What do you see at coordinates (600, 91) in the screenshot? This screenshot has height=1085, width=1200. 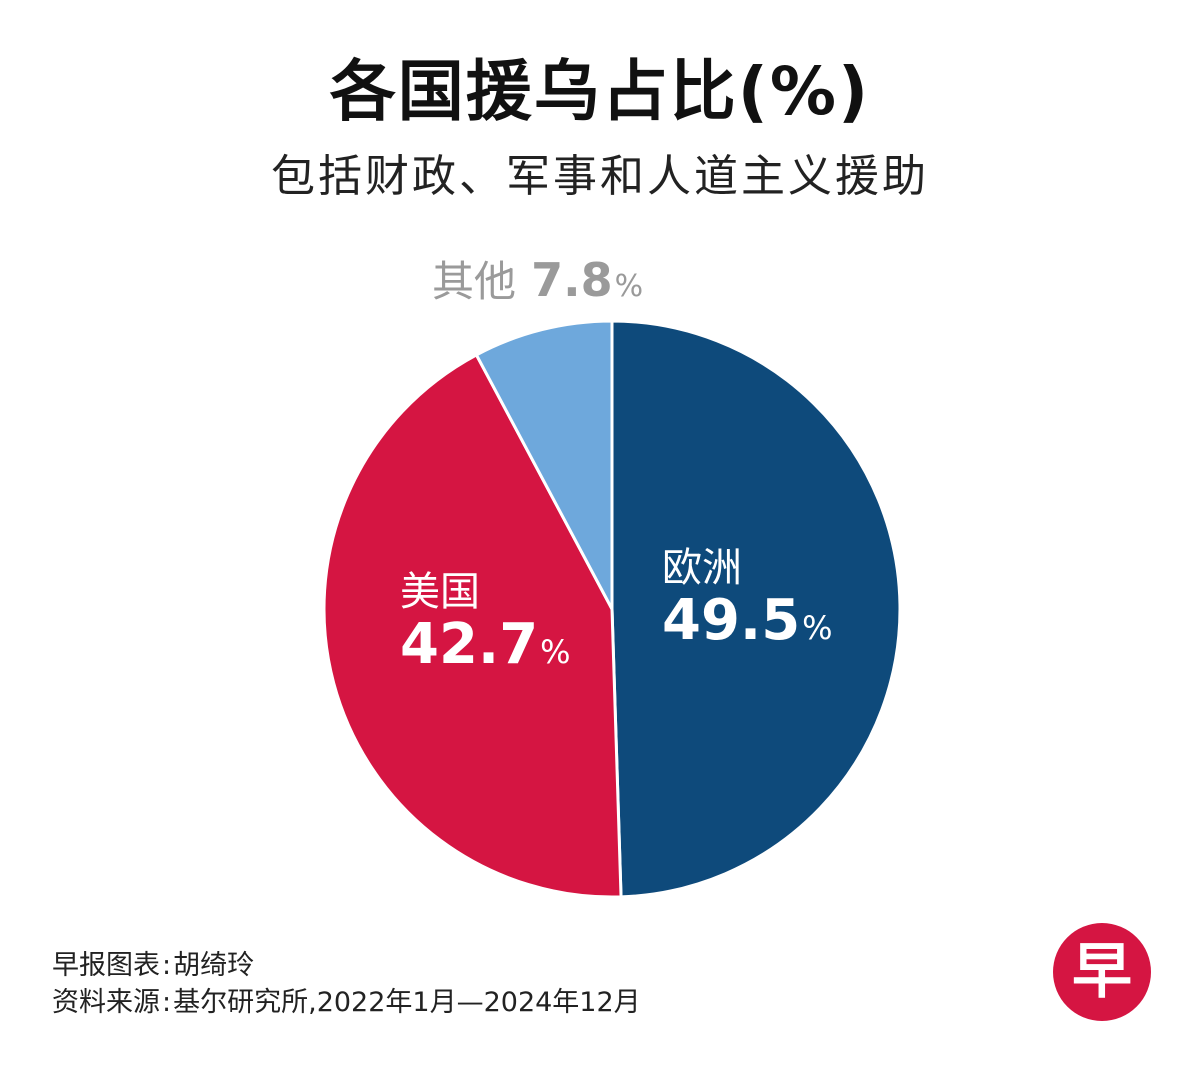 I see `chart-title: 各国援乌占比(%)` at bounding box center [600, 91].